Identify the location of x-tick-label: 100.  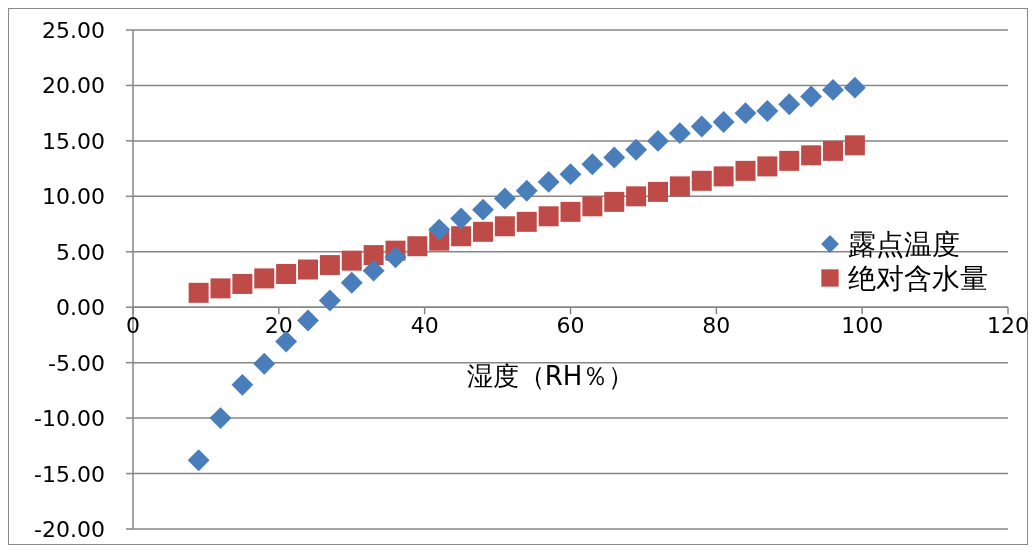
(862, 326).